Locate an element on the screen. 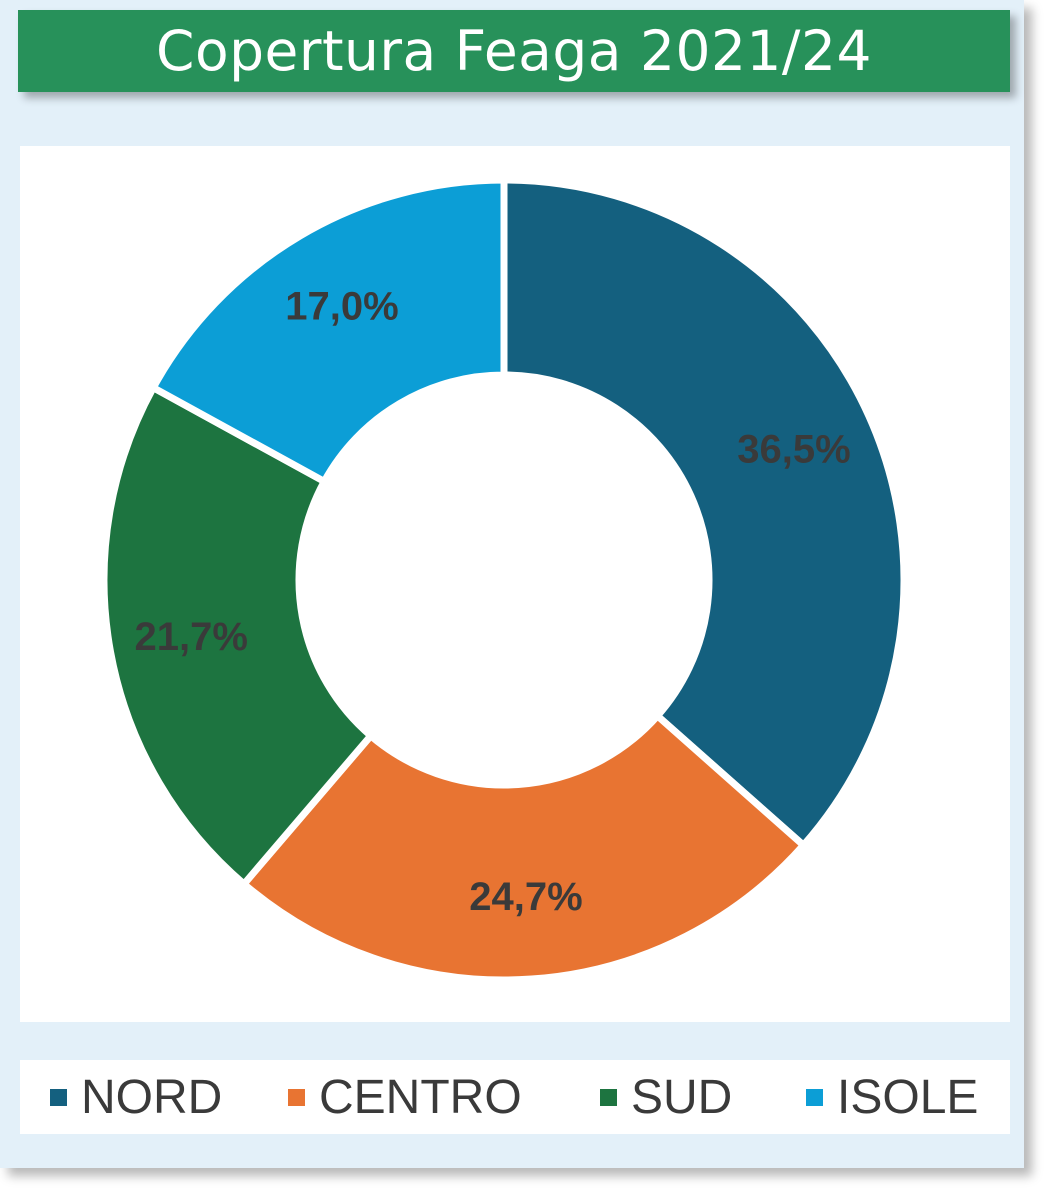 Image resolution: width=1054 pixels, height=1188 pixels. legend-item-sud: SUD is located at coordinates (666, 1097).